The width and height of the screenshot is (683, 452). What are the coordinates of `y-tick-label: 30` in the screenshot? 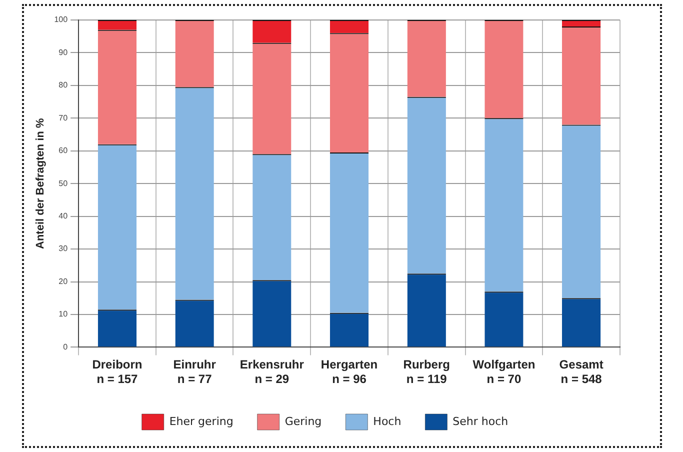 It's located at (63, 249).